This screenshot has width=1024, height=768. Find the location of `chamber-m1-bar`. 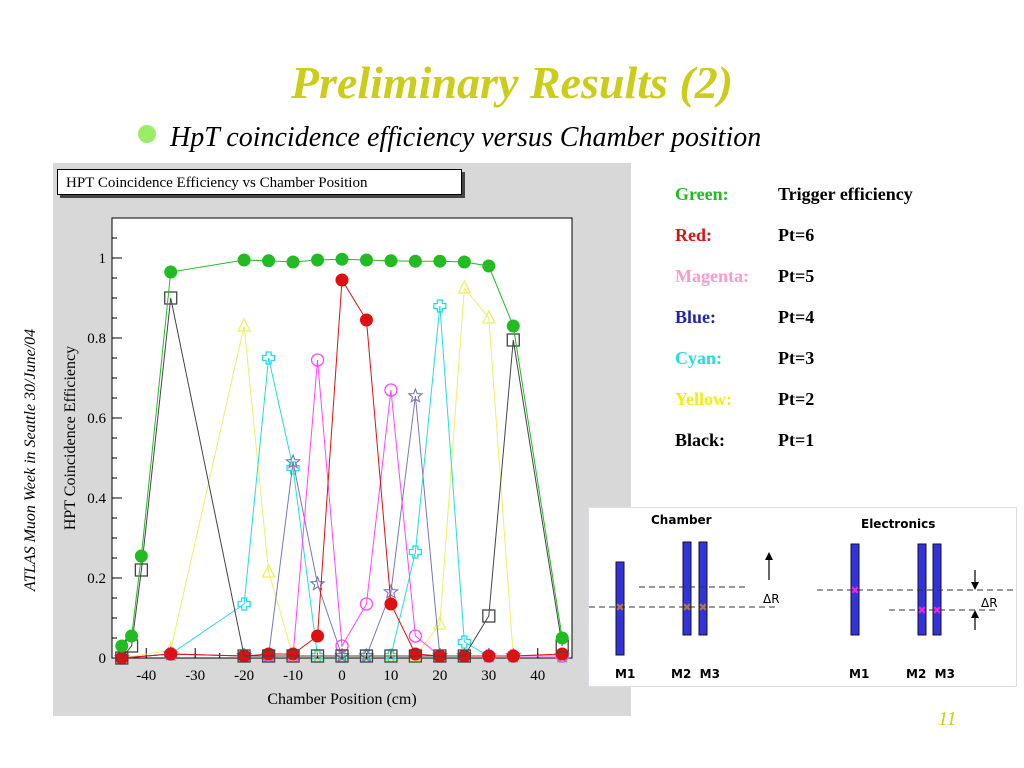

chamber-m1-bar is located at coordinates (620, 608).